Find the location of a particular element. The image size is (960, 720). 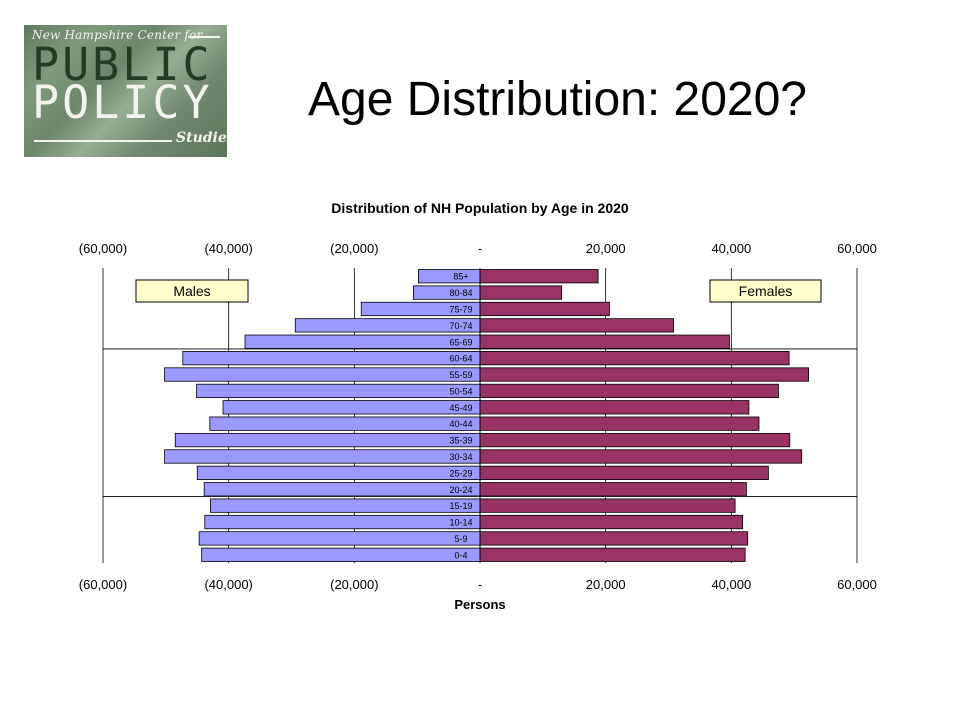

category-label-85+: 85+ is located at coordinates (460, 277).